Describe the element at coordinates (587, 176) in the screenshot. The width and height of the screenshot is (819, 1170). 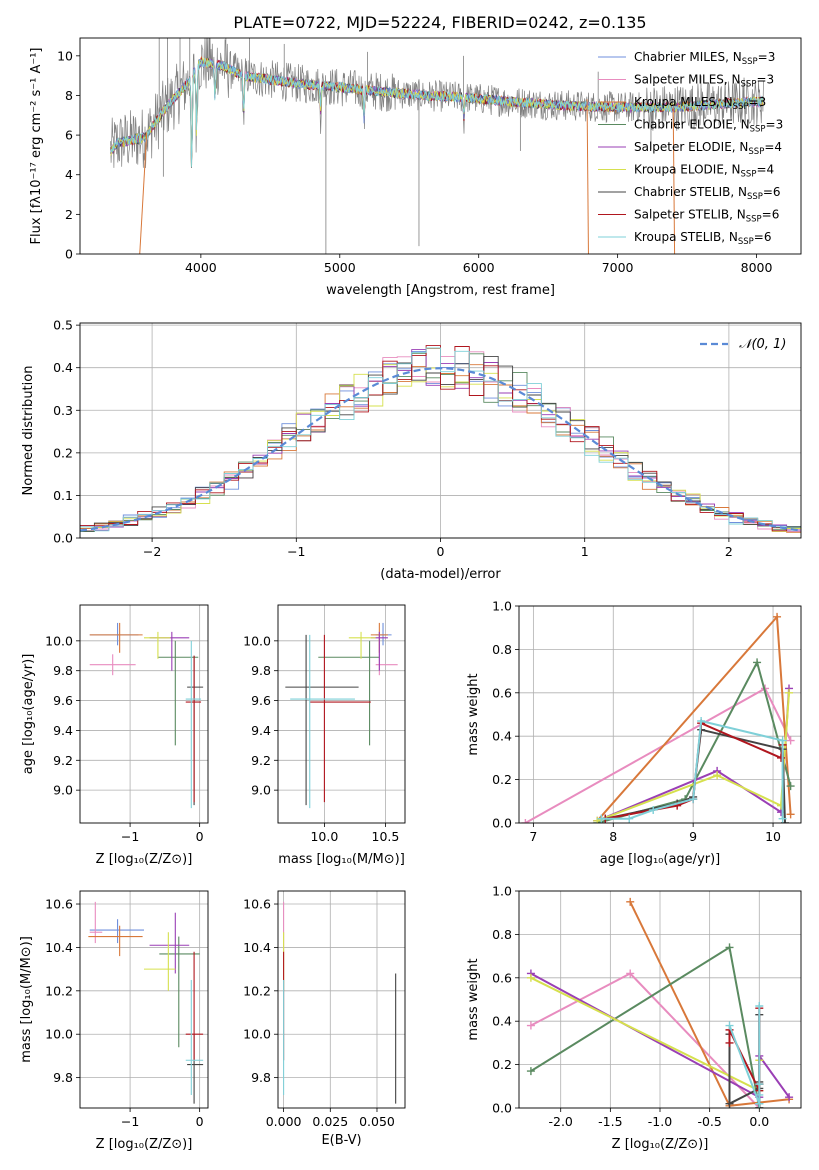
I see `model-edge` at that location.